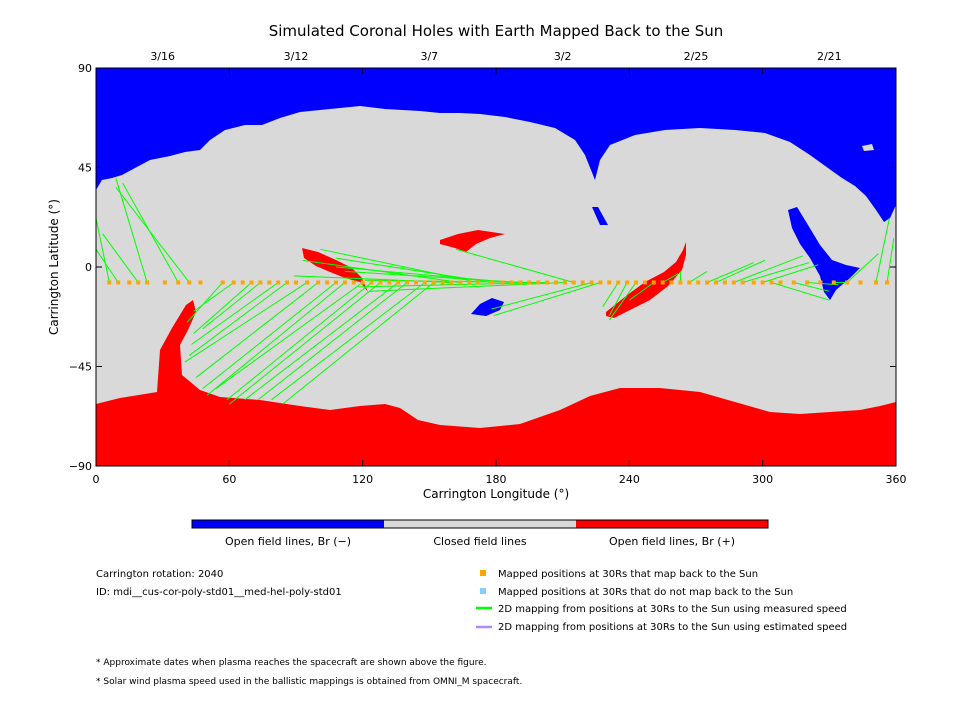 The image size is (960, 720). What do you see at coordinates (483, 591) in the screenshot?
I see `legend-marker-unmapped` at bounding box center [483, 591].